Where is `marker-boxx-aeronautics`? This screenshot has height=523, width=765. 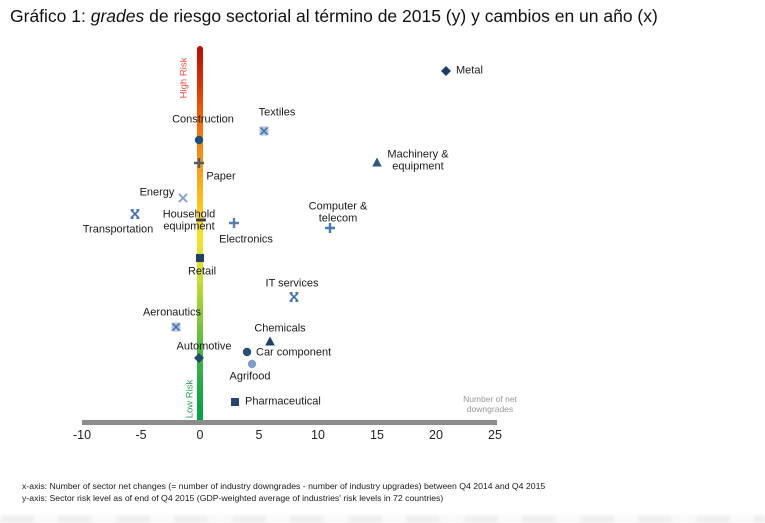 marker-boxx-aeronautics is located at coordinates (176, 327).